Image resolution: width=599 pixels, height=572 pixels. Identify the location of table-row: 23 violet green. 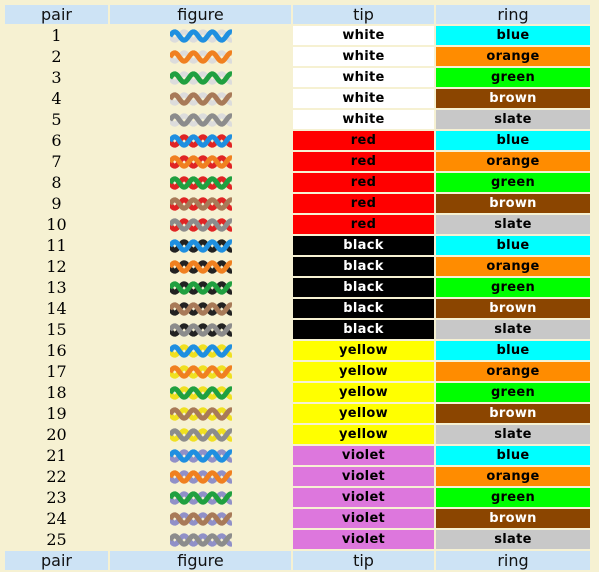
(297, 497).